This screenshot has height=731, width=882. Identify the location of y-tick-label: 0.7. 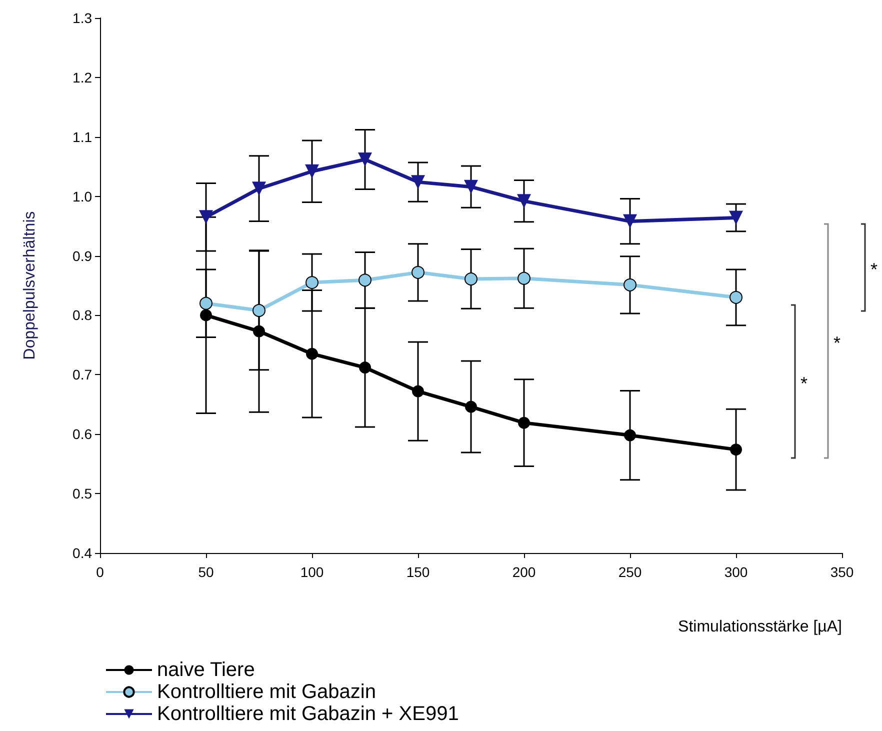
(82, 374).